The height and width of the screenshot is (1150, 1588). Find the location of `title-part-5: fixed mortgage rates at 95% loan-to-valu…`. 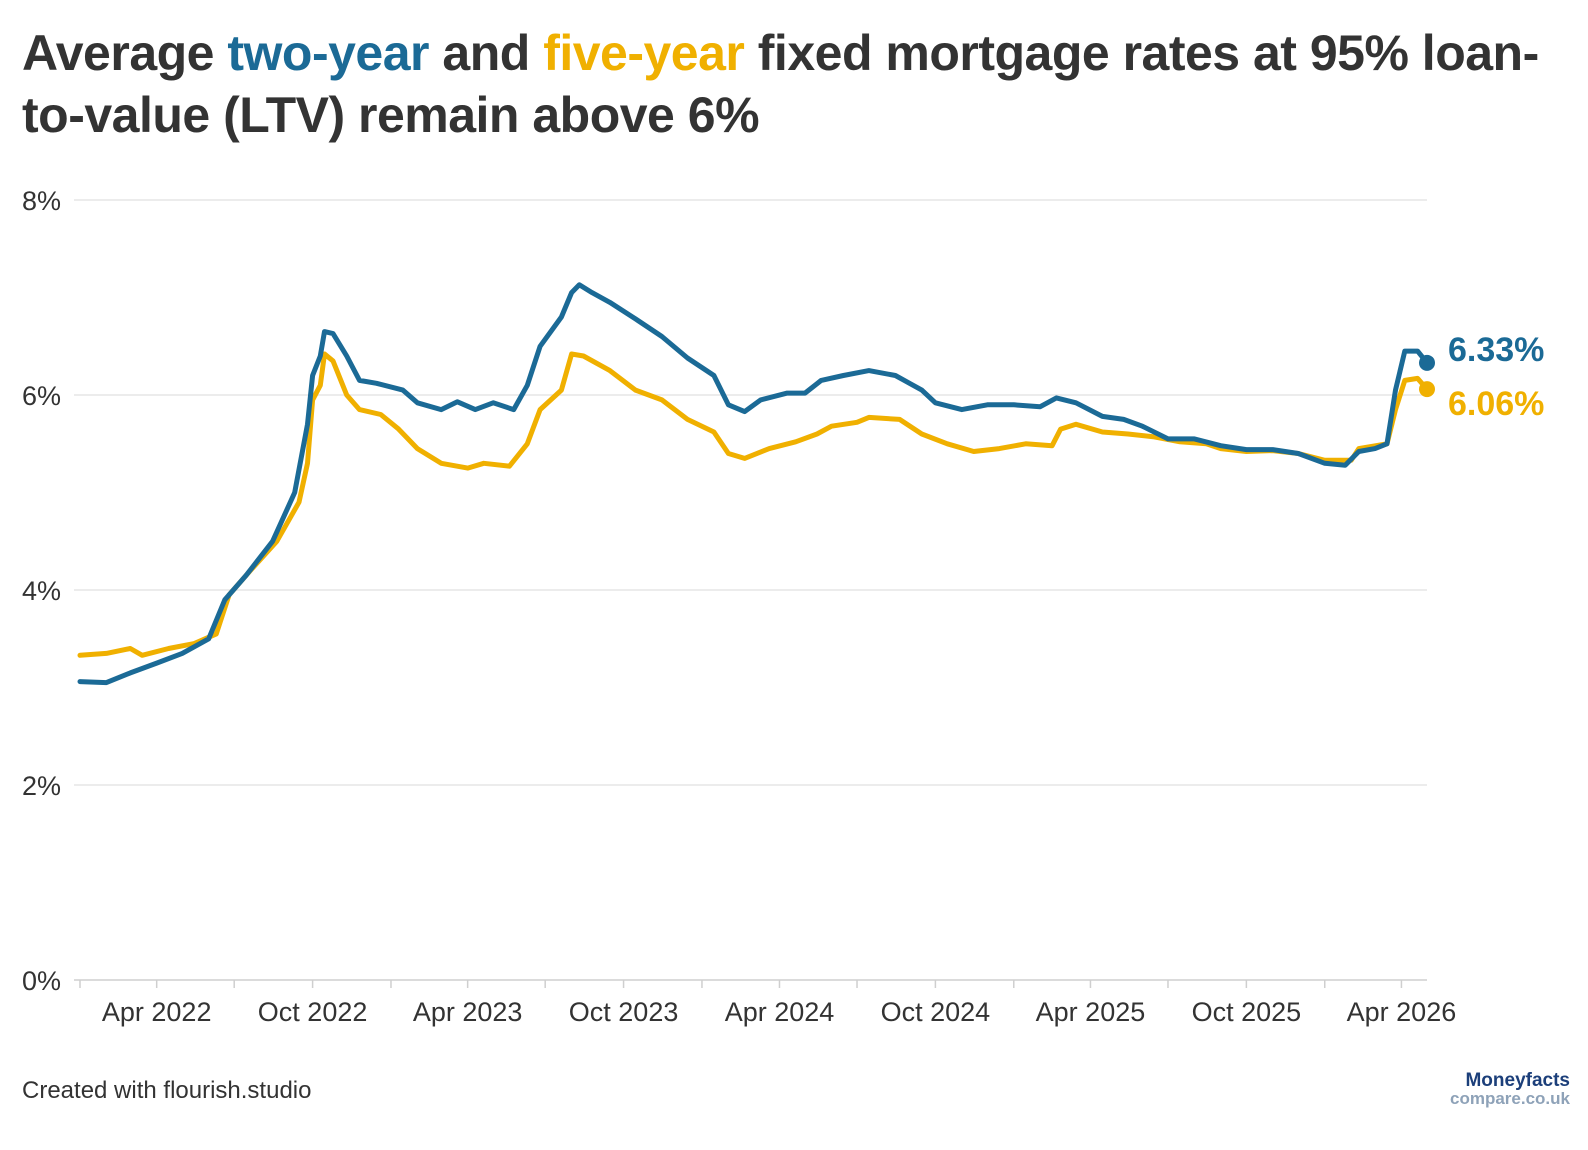

title-part-5: fixed mortgage rates at 95% loan-to-valu… is located at coordinates (780, 84).